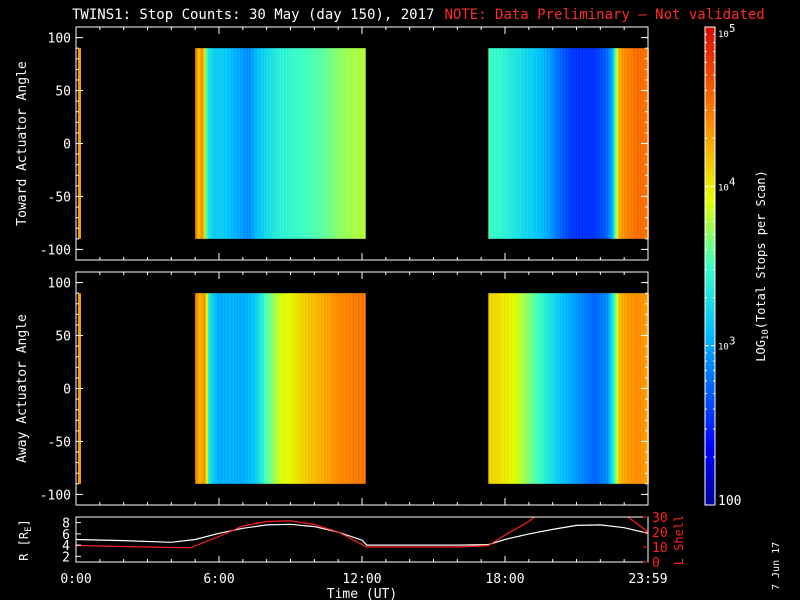 The width and height of the screenshot is (800, 600). I want to click on colorbar-tick-base: 10, so click(723, 348).